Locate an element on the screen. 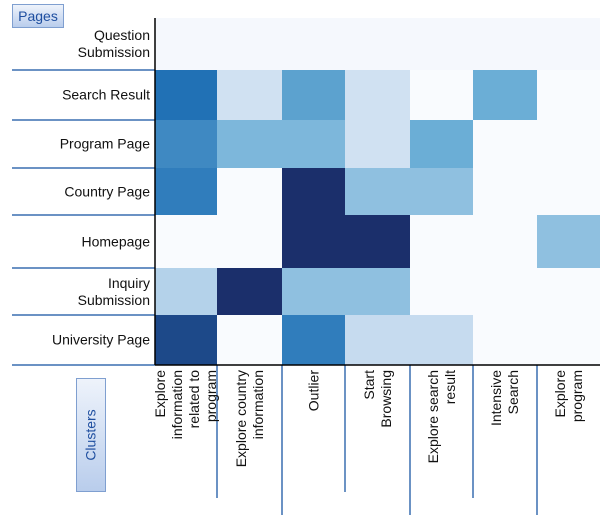 This screenshot has height=517, width=602. row-label: Program Page is located at coordinates (104, 143).